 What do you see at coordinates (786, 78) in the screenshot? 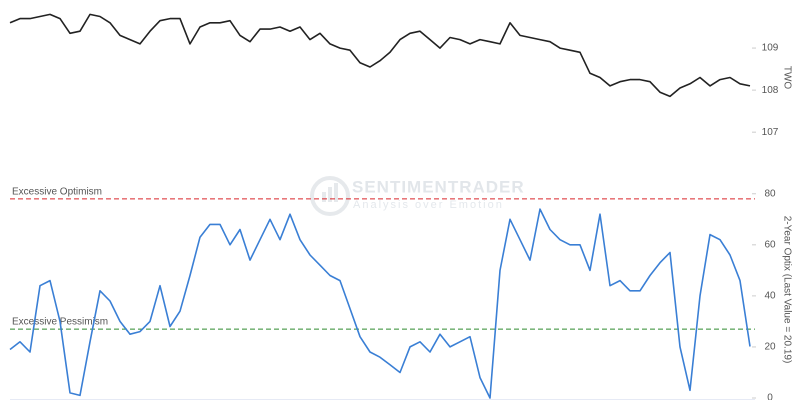
I see `y-axis-label: TWO` at bounding box center [786, 78].